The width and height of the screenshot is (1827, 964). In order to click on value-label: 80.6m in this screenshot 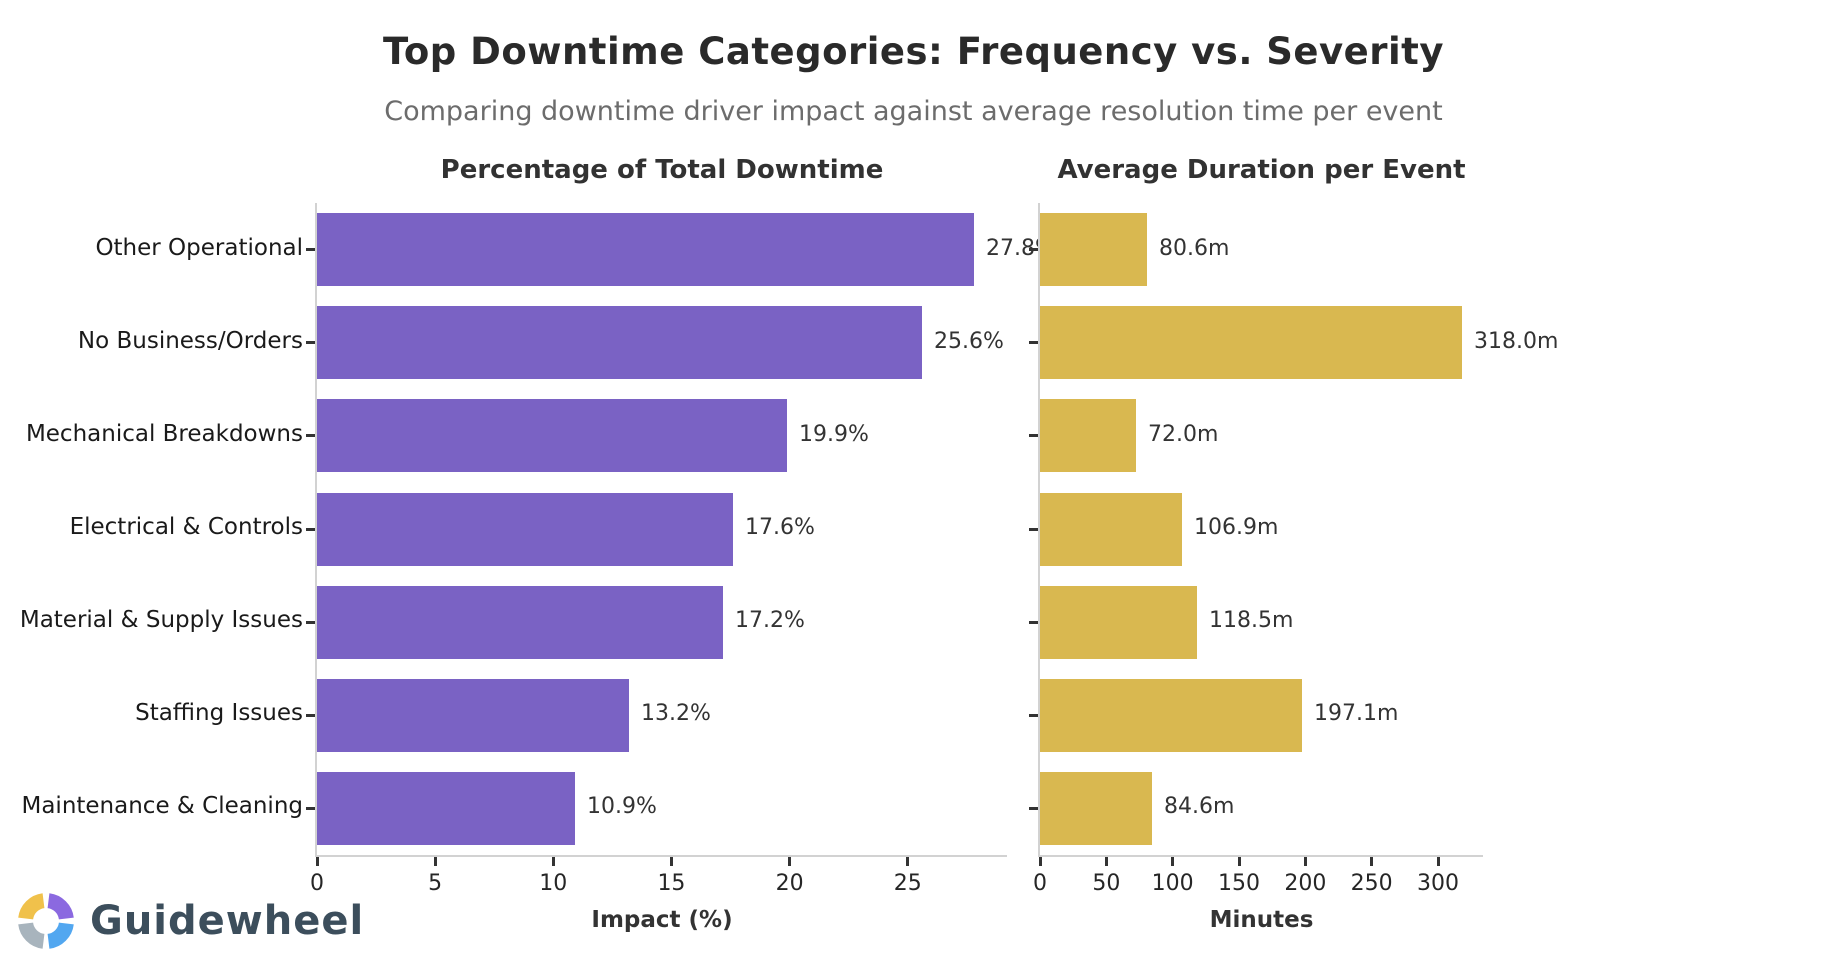, I will do `click(1194, 248)`.